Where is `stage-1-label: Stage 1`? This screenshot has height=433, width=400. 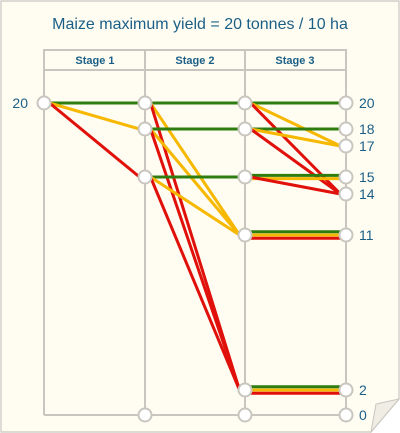
stage-1-label: Stage 1 is located at coordinates (94, 61).